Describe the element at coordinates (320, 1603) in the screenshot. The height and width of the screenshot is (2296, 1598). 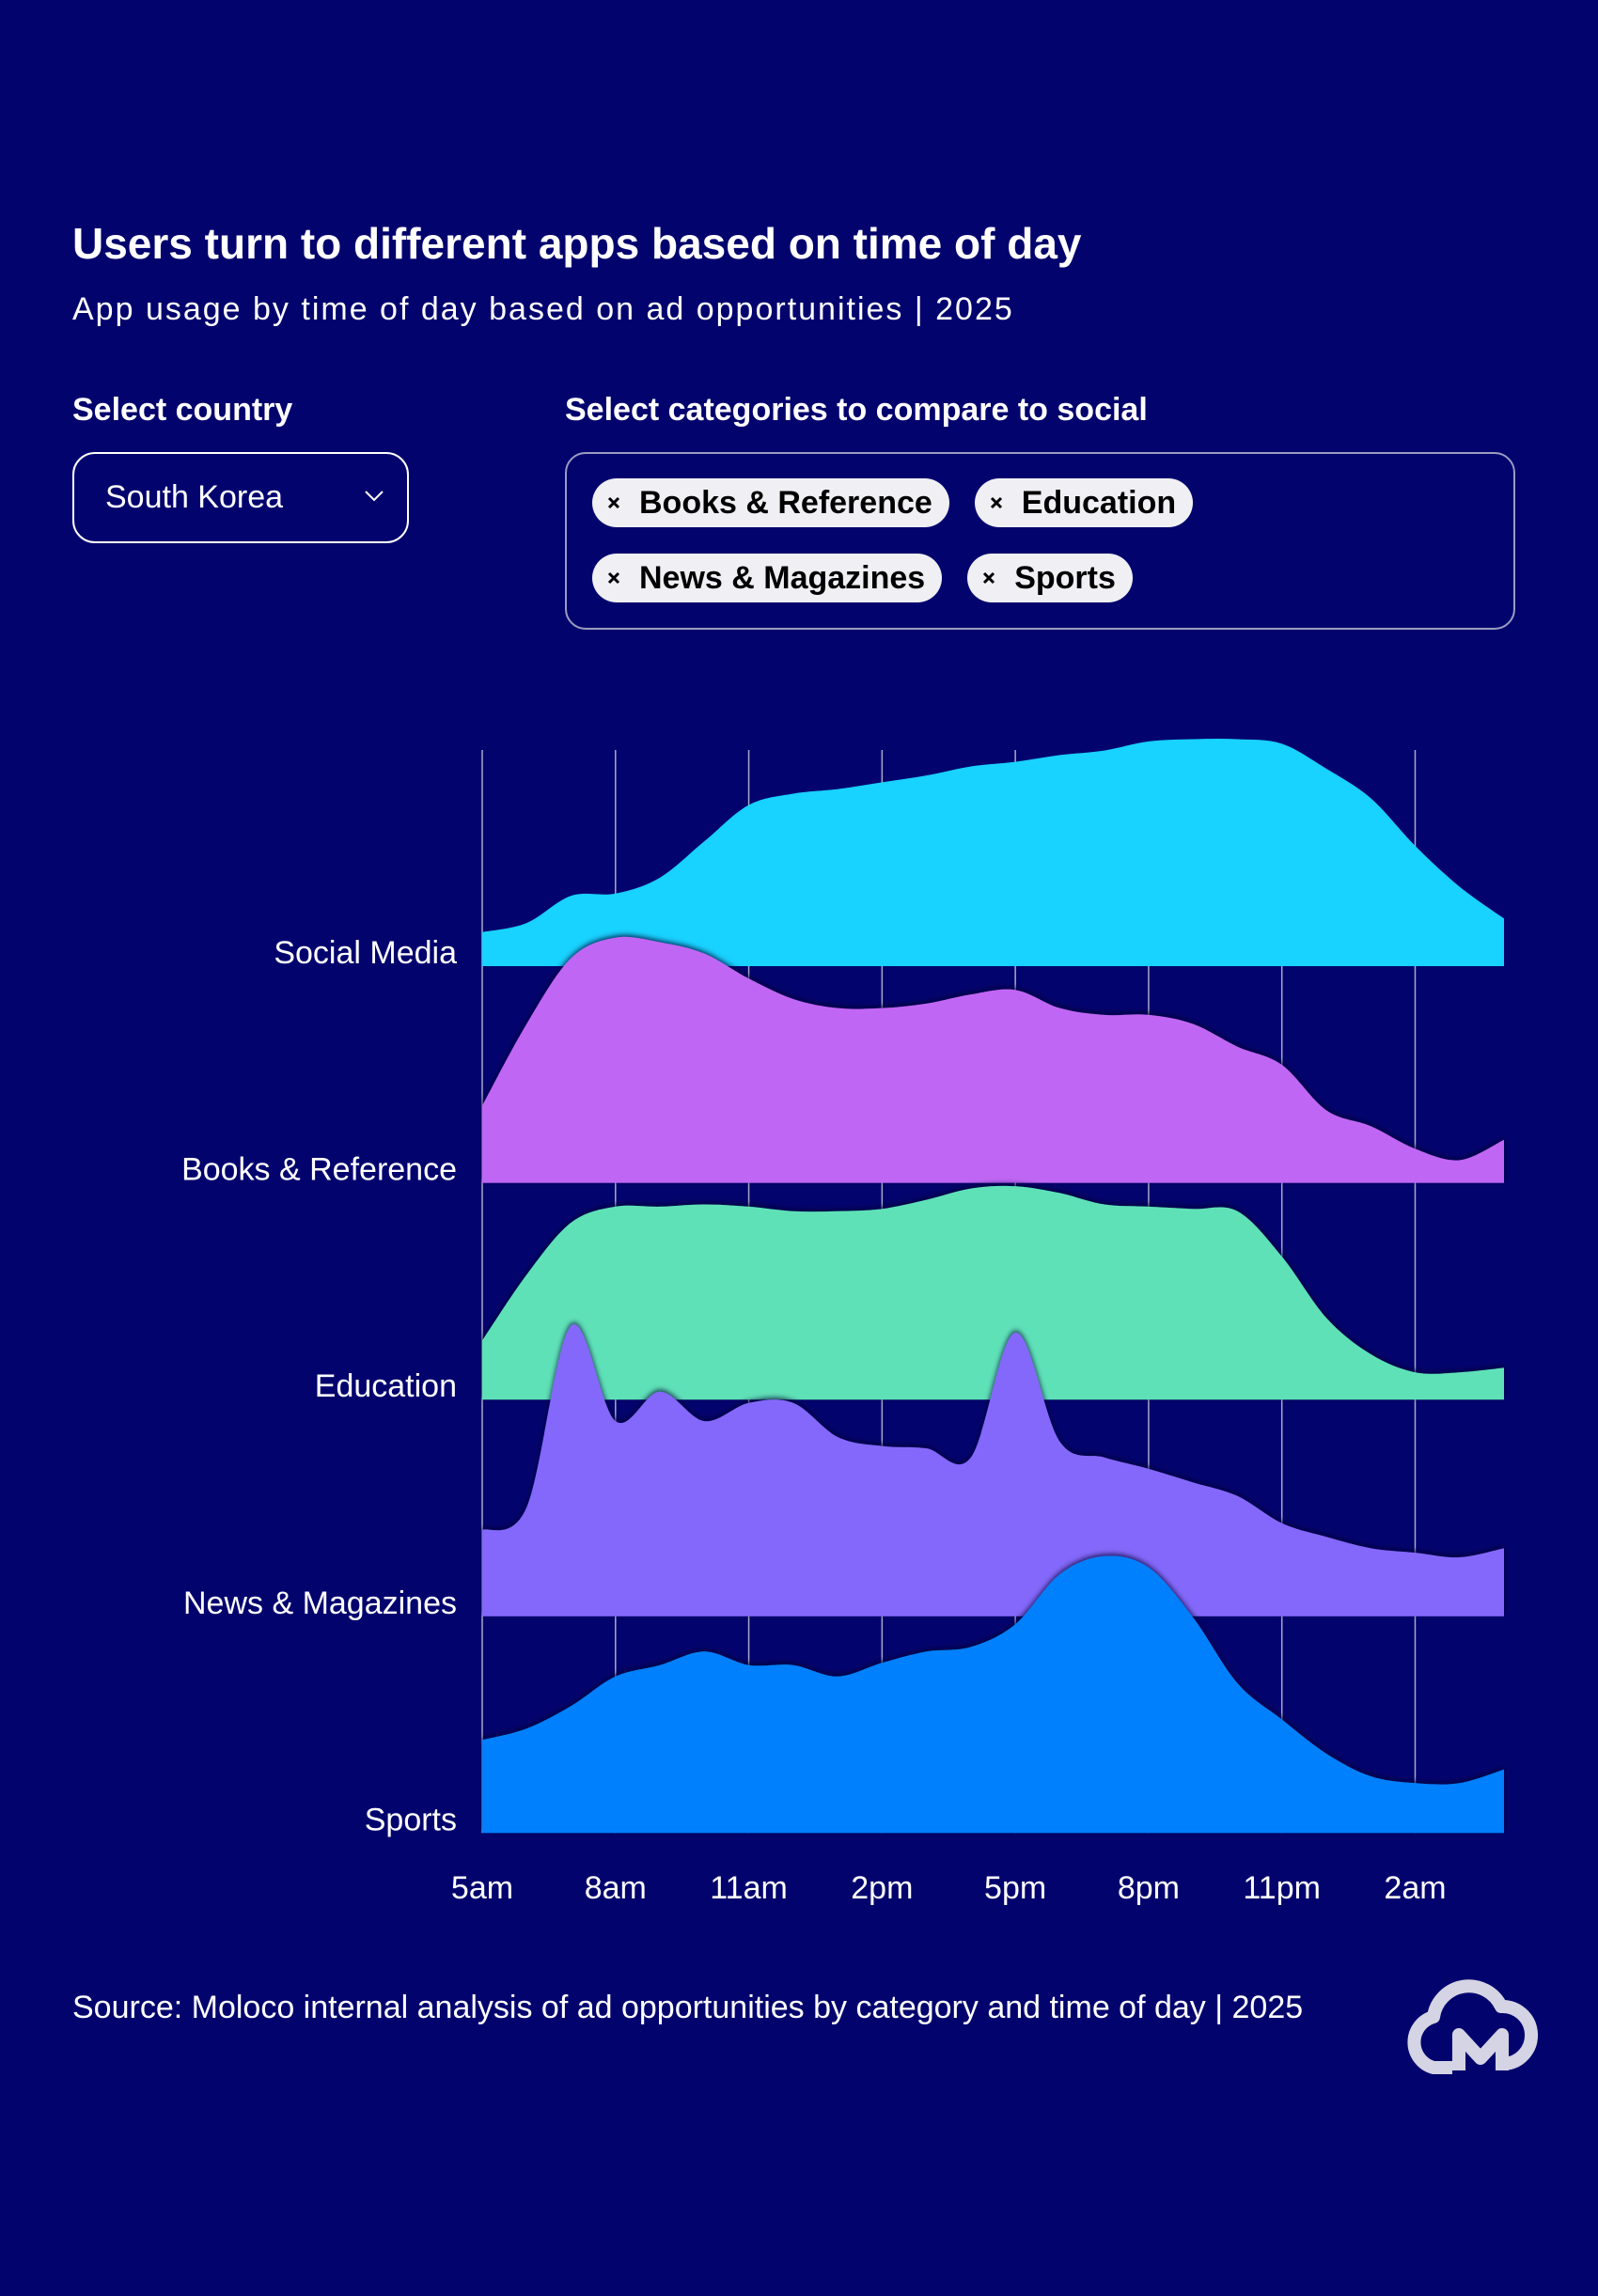
I see `series-label: News & Magazines` at that location.